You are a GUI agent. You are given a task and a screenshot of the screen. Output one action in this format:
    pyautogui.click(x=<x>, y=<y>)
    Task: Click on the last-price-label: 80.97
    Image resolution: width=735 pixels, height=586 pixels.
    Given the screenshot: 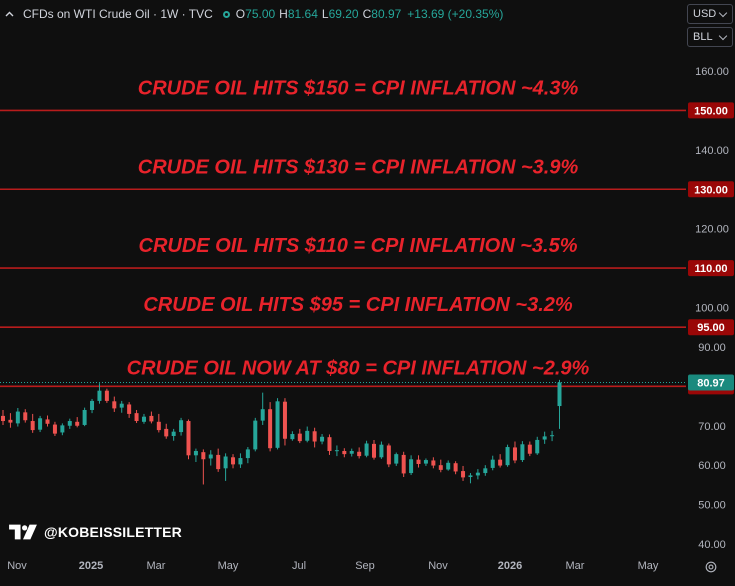 What is the action you would take?
    pyautogui.click(x=711, y=384)
    